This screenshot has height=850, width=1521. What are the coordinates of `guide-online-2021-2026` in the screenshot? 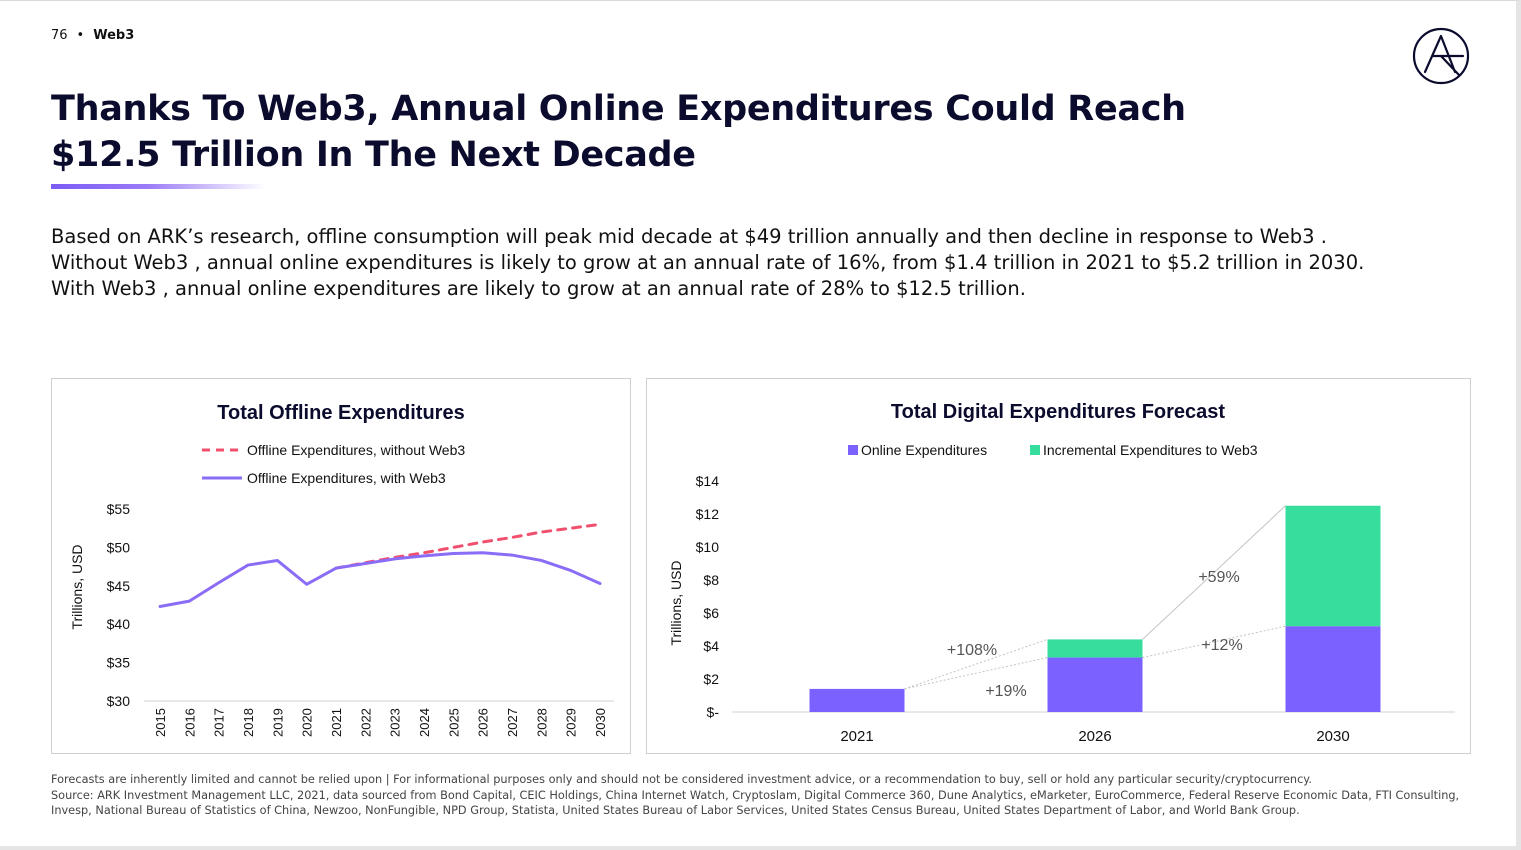 It's located at (976, 673).